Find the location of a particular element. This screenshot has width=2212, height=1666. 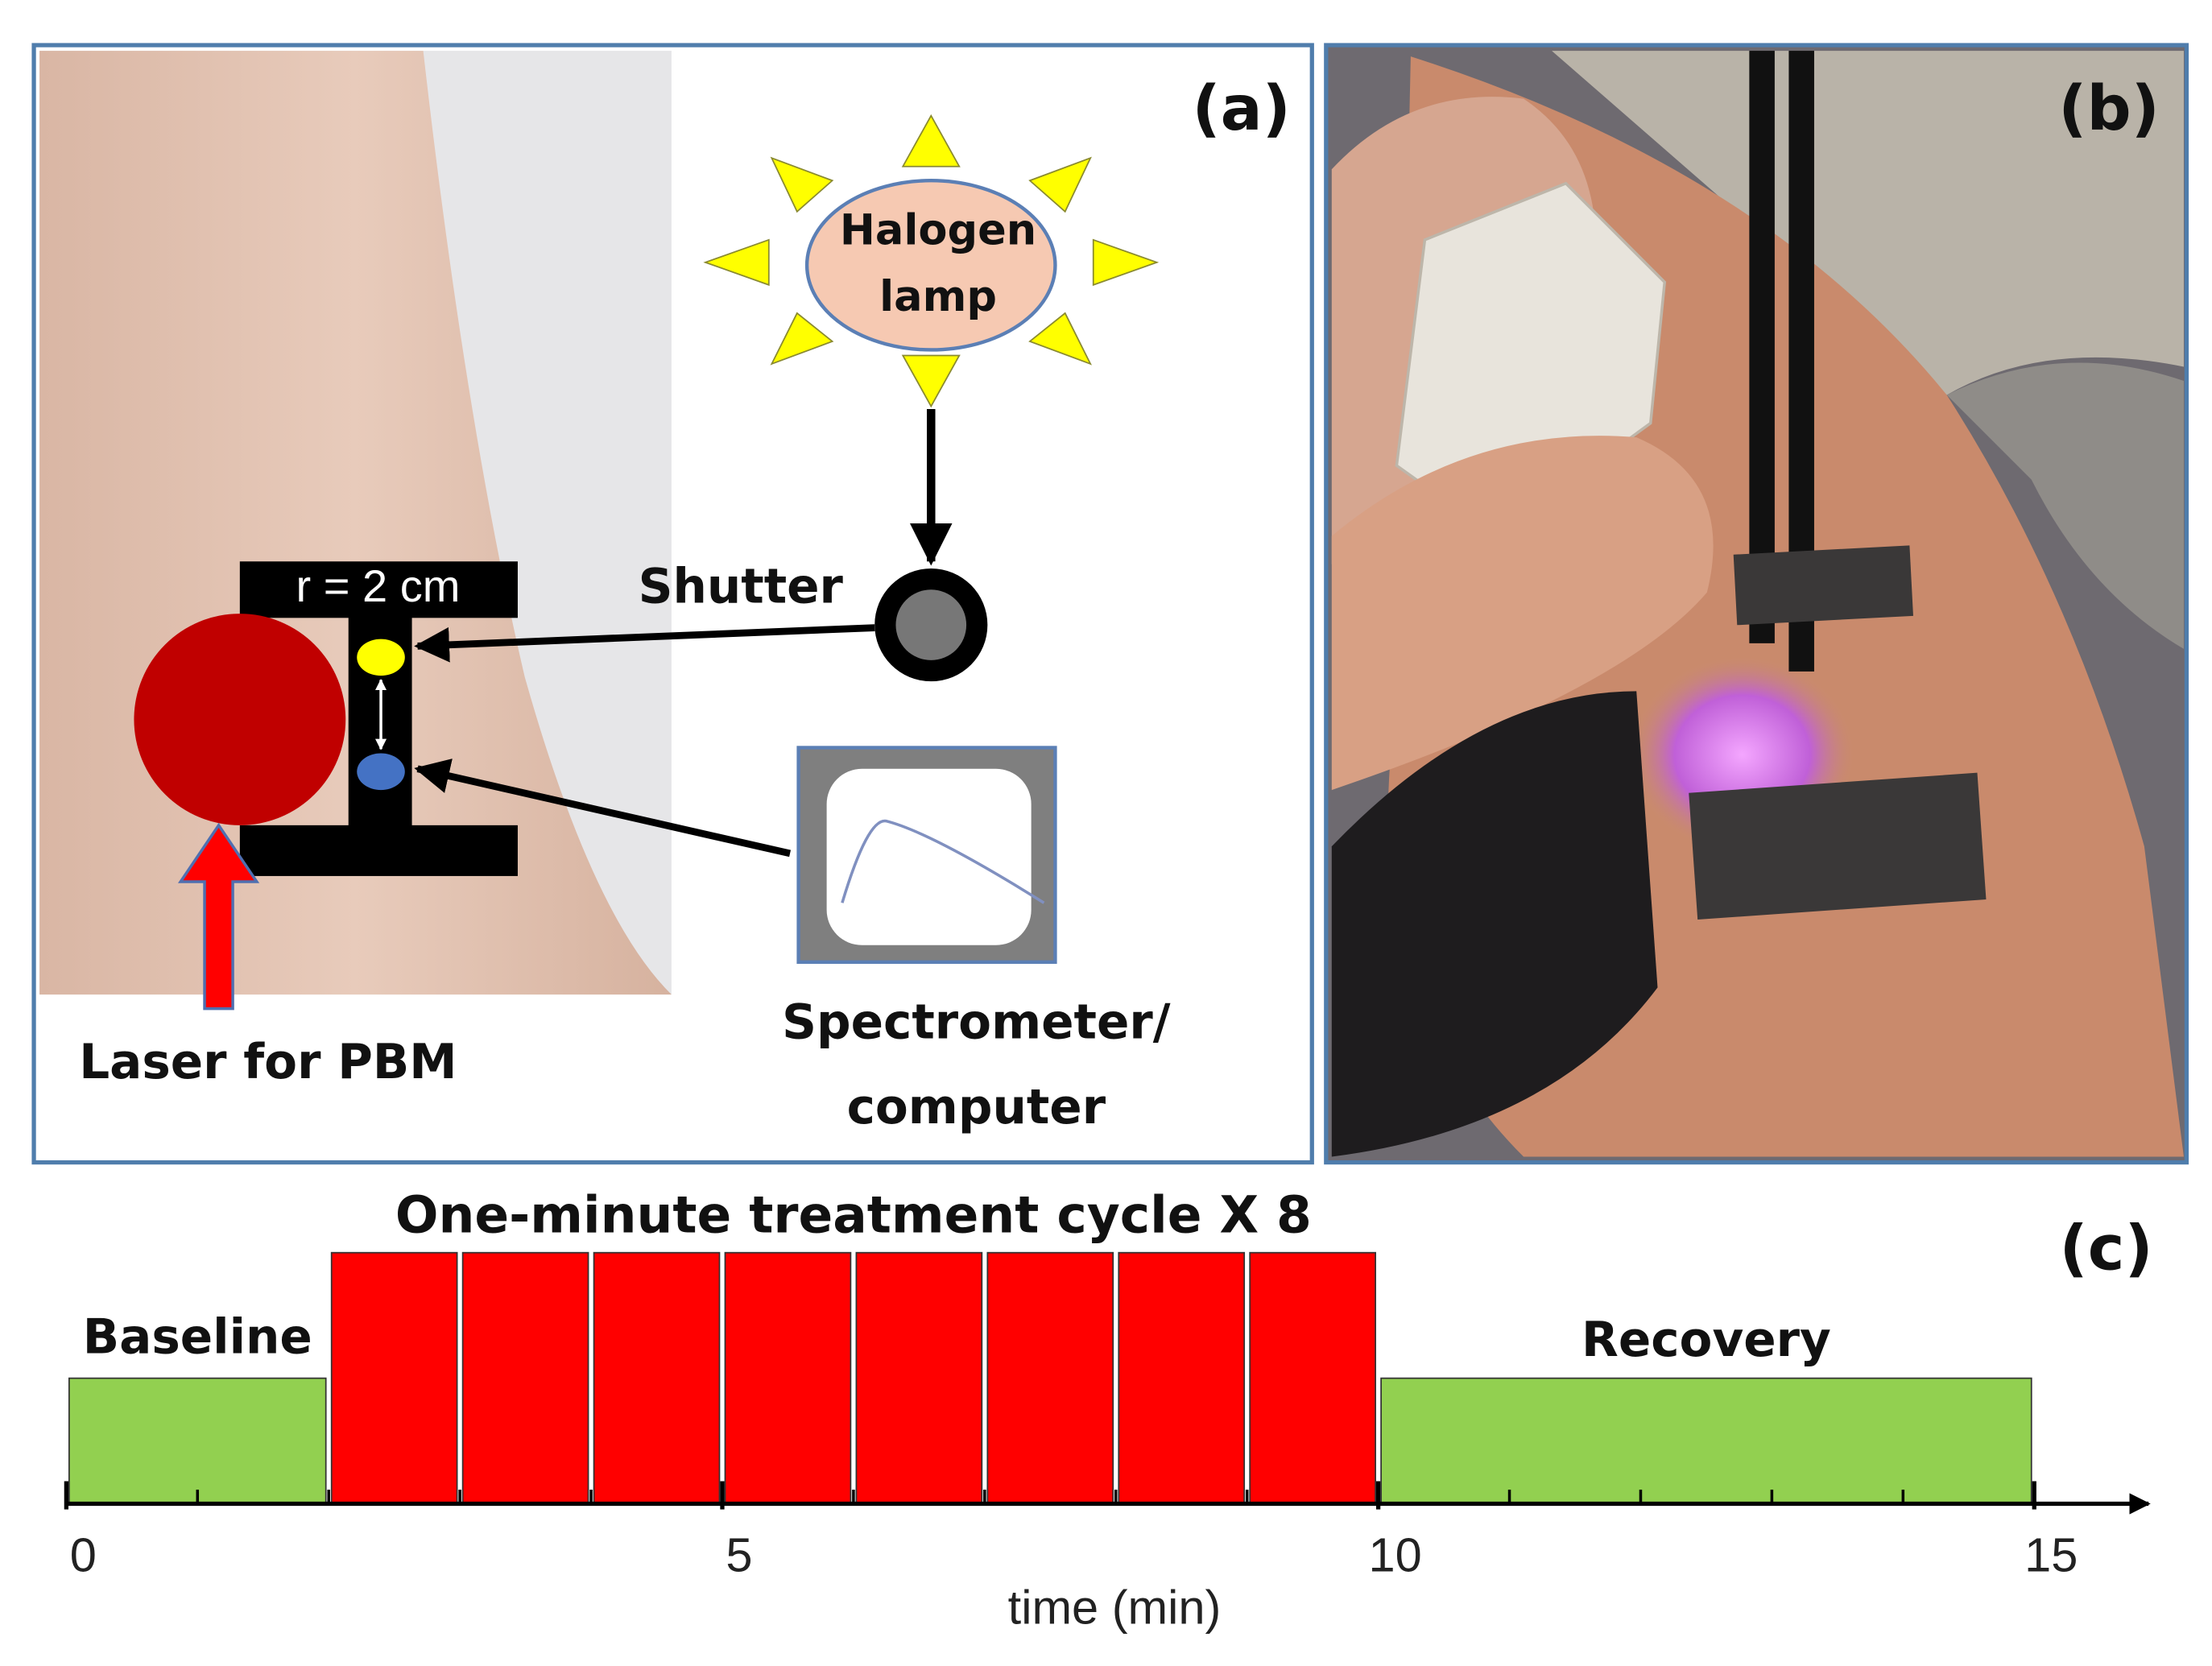

glove is located at coordinates (1494, 924).